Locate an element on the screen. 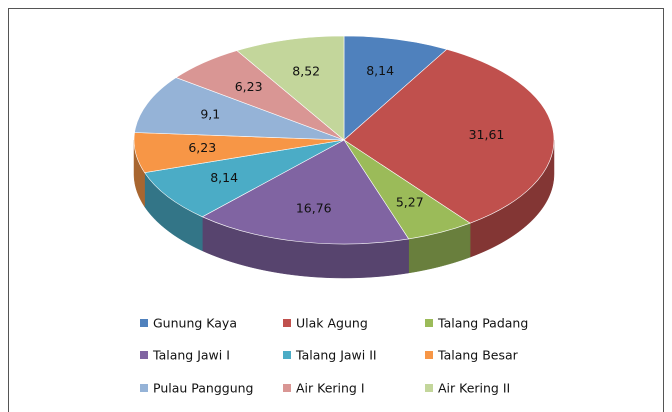 This screenshot has height=412, width=672. legend-label: Air Kering II is located at coordinates (474, 388).